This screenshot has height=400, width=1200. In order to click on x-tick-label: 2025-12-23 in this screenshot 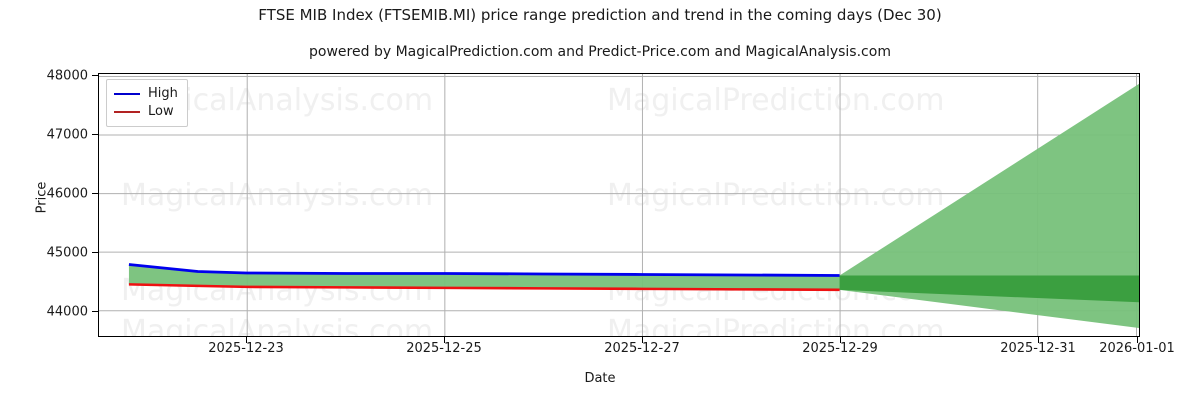, I will do `click(246, 348)`.